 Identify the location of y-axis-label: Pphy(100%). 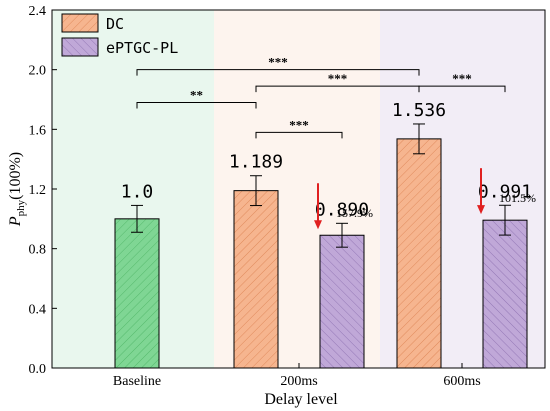
(17, 189).